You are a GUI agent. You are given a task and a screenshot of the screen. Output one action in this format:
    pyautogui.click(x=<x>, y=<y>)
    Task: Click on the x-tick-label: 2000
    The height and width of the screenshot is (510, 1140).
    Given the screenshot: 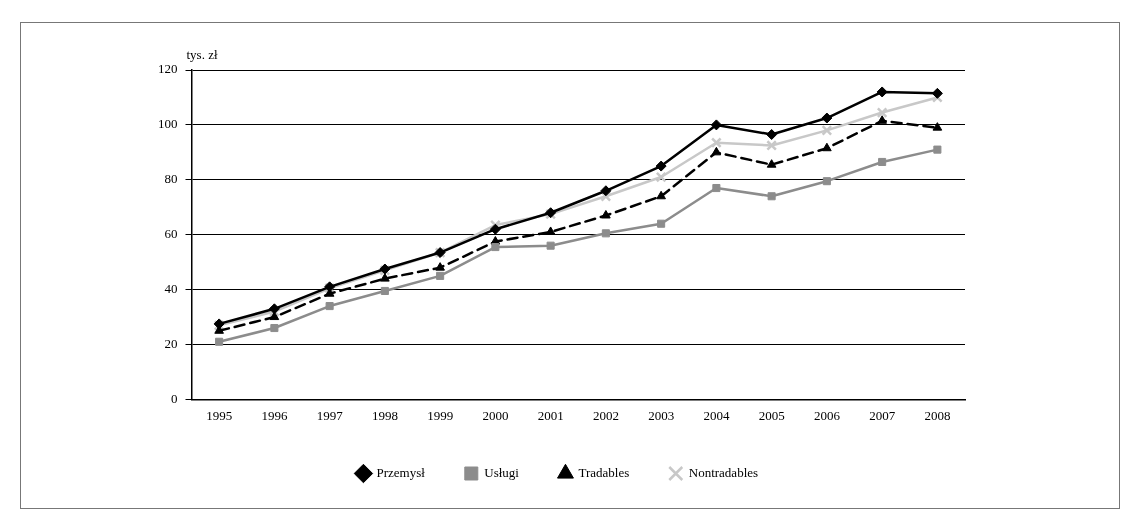 What is the action you would take?
    pyautogui.click(x=495, y=415)
    